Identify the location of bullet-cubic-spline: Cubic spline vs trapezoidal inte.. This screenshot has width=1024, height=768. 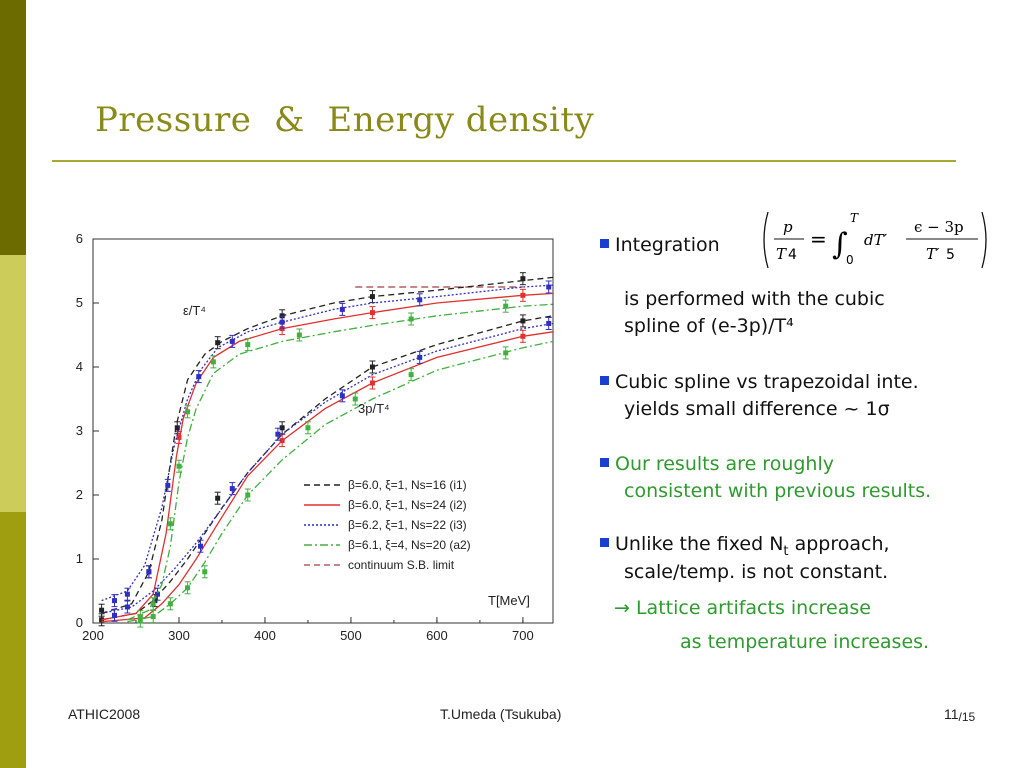
(759, 382).